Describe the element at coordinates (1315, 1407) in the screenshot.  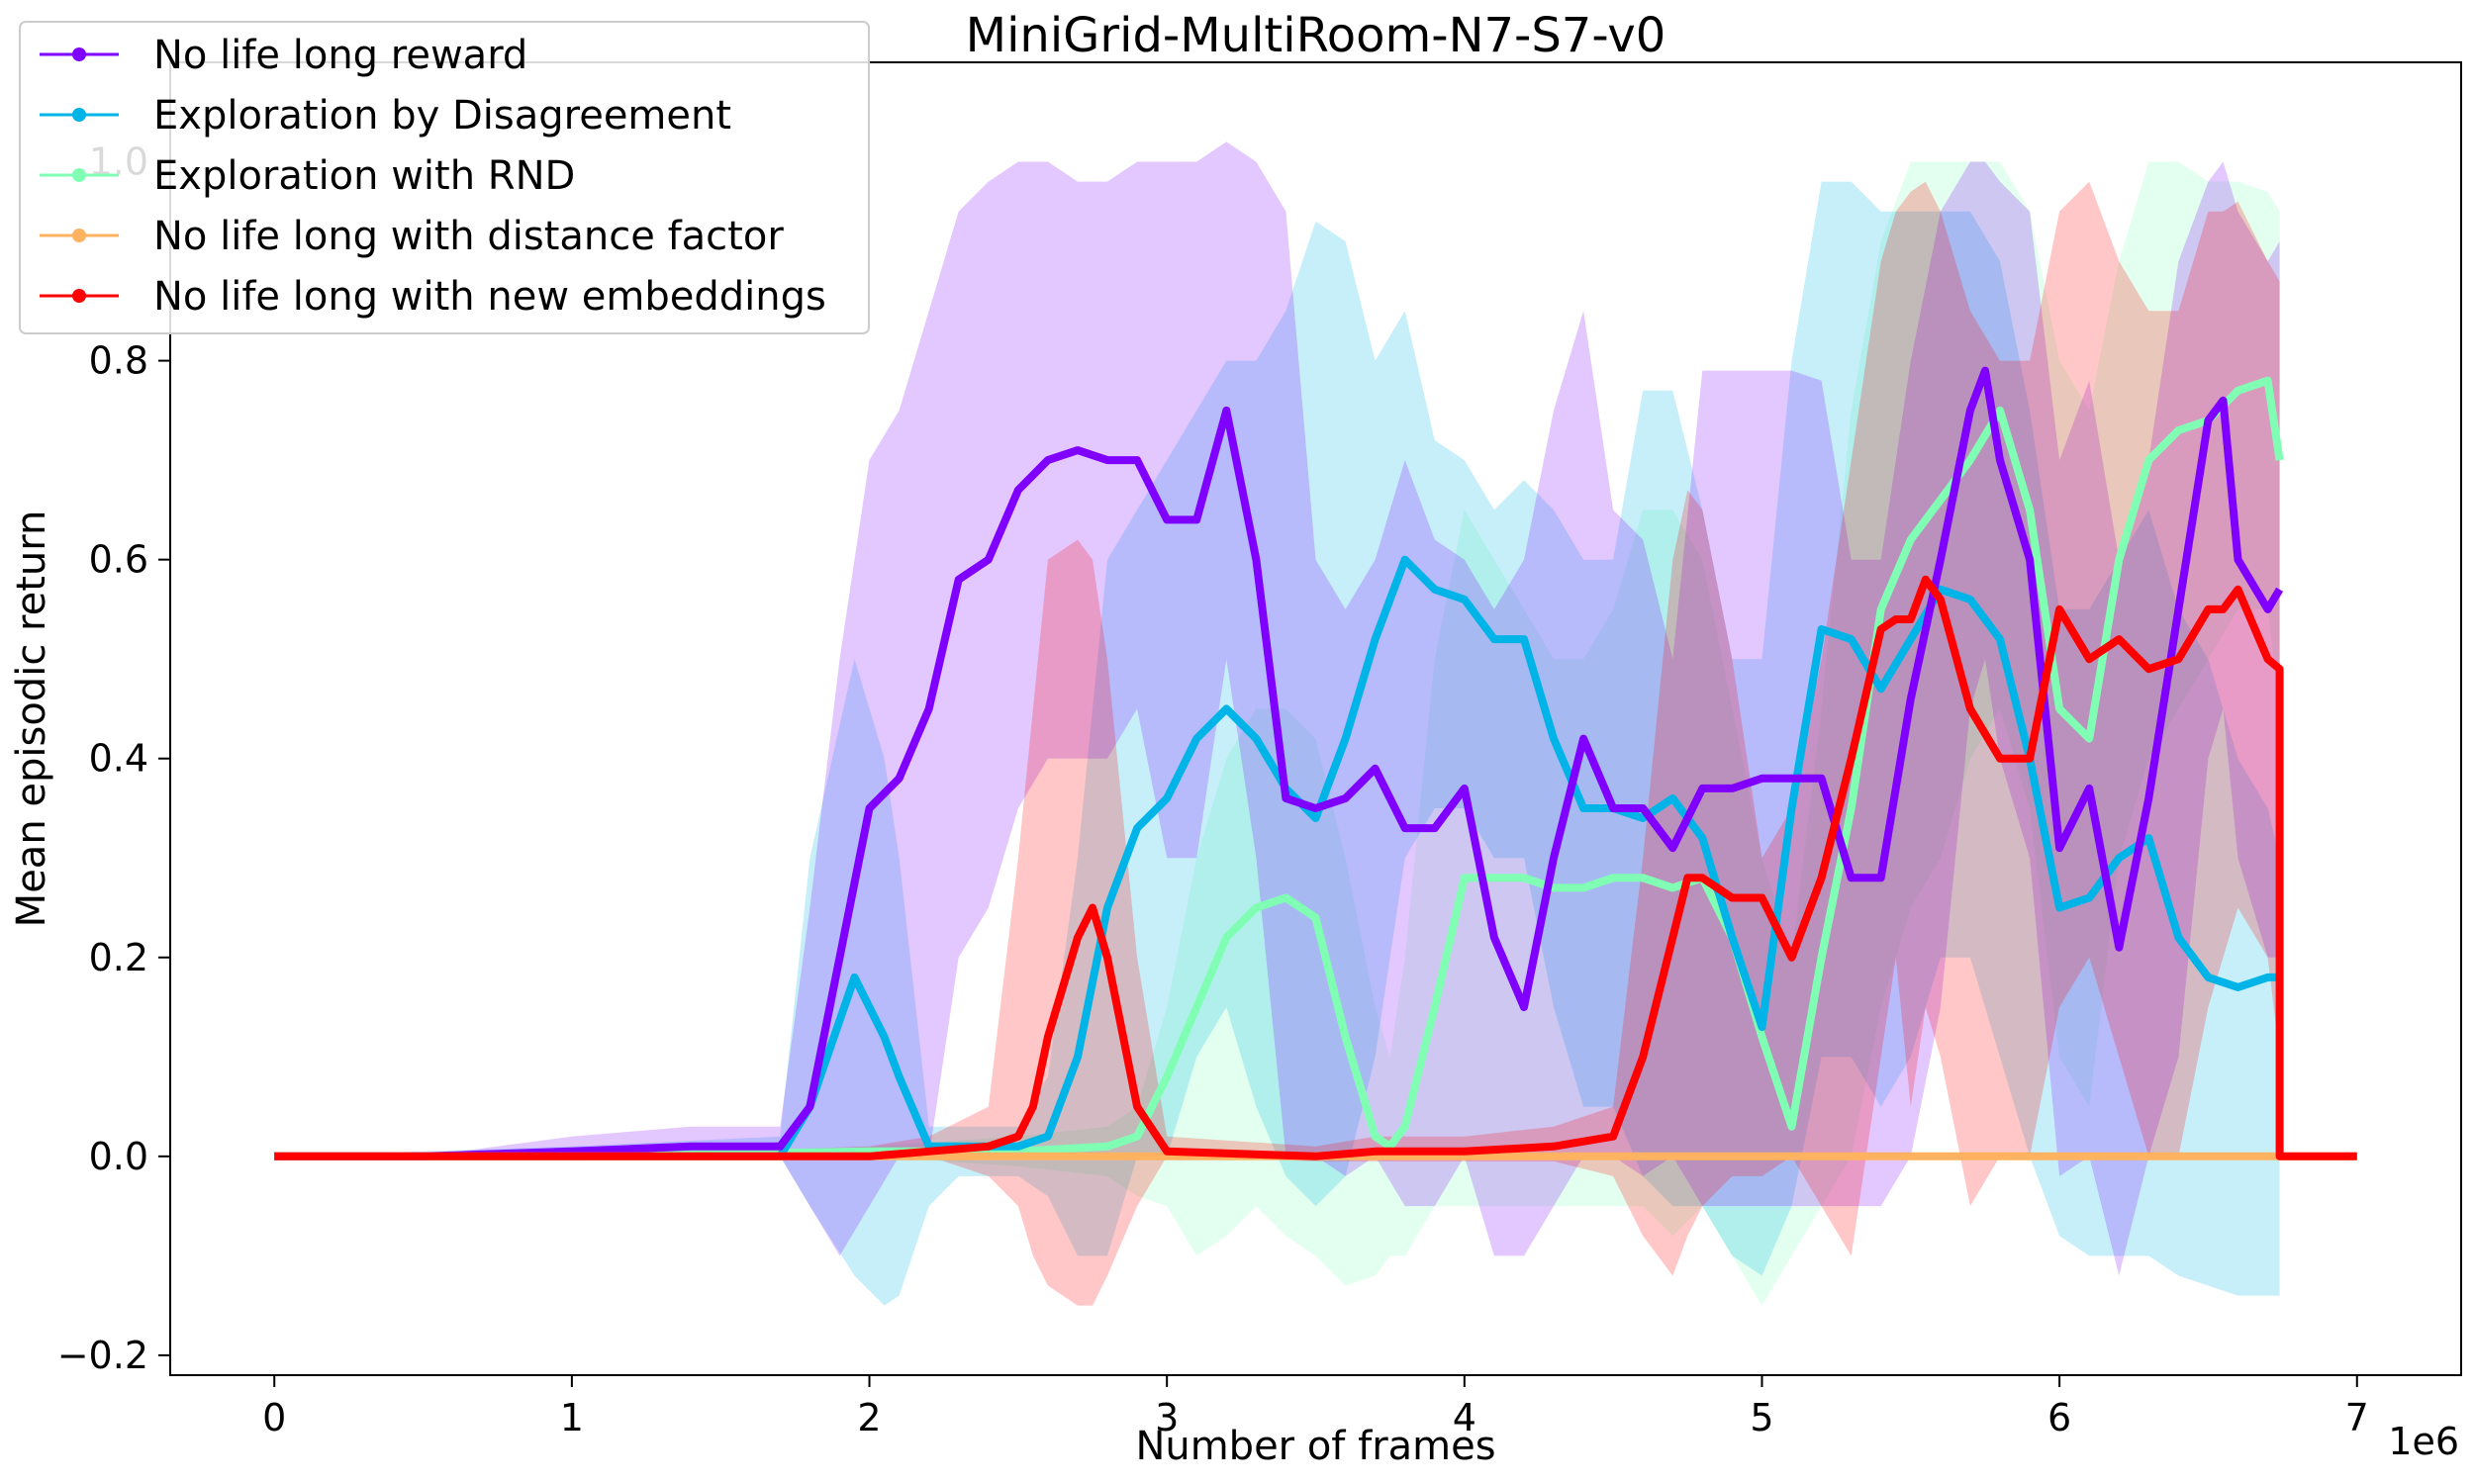
I see `x-axis-ticks: 0 1 2 3 4 5 6 7` at that location.